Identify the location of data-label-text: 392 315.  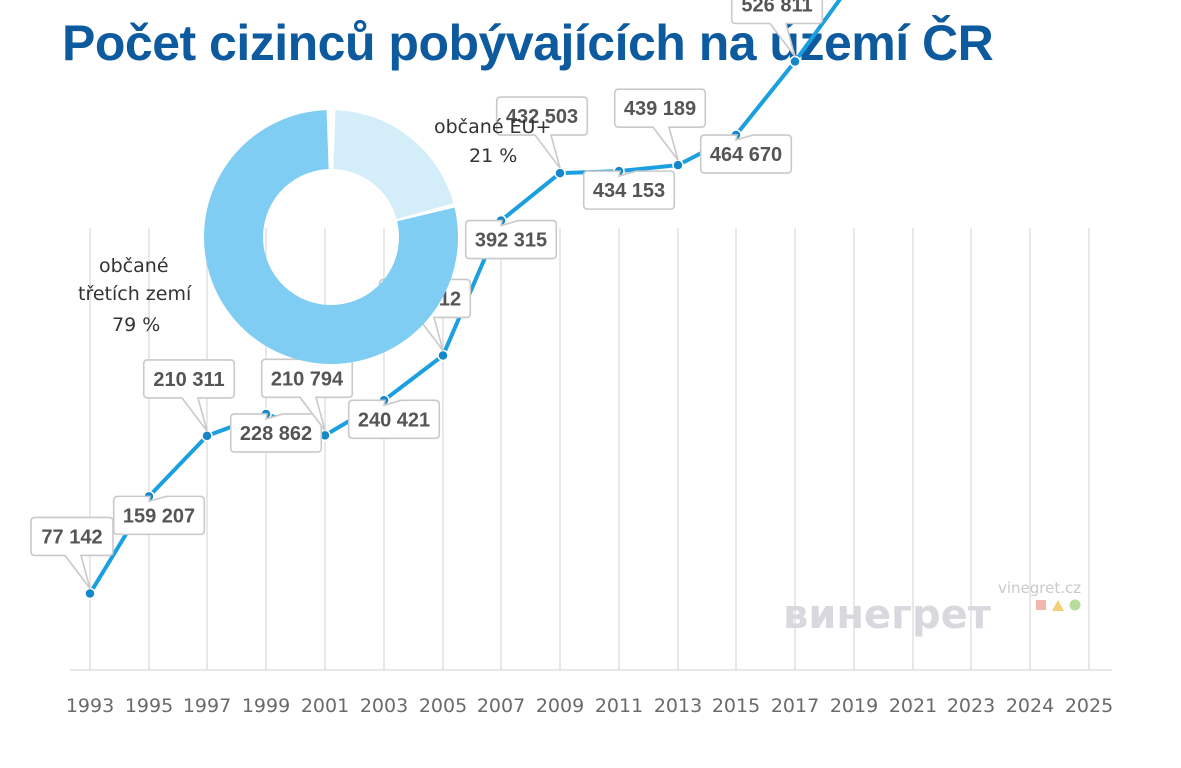
(511, 241).